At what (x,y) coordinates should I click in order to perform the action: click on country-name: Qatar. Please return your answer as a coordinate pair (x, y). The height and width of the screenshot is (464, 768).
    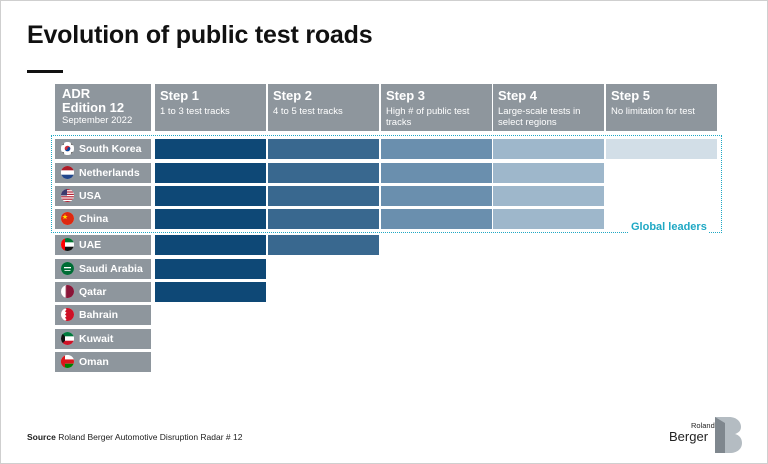
    Looking at the image, I should click on (93, 292).